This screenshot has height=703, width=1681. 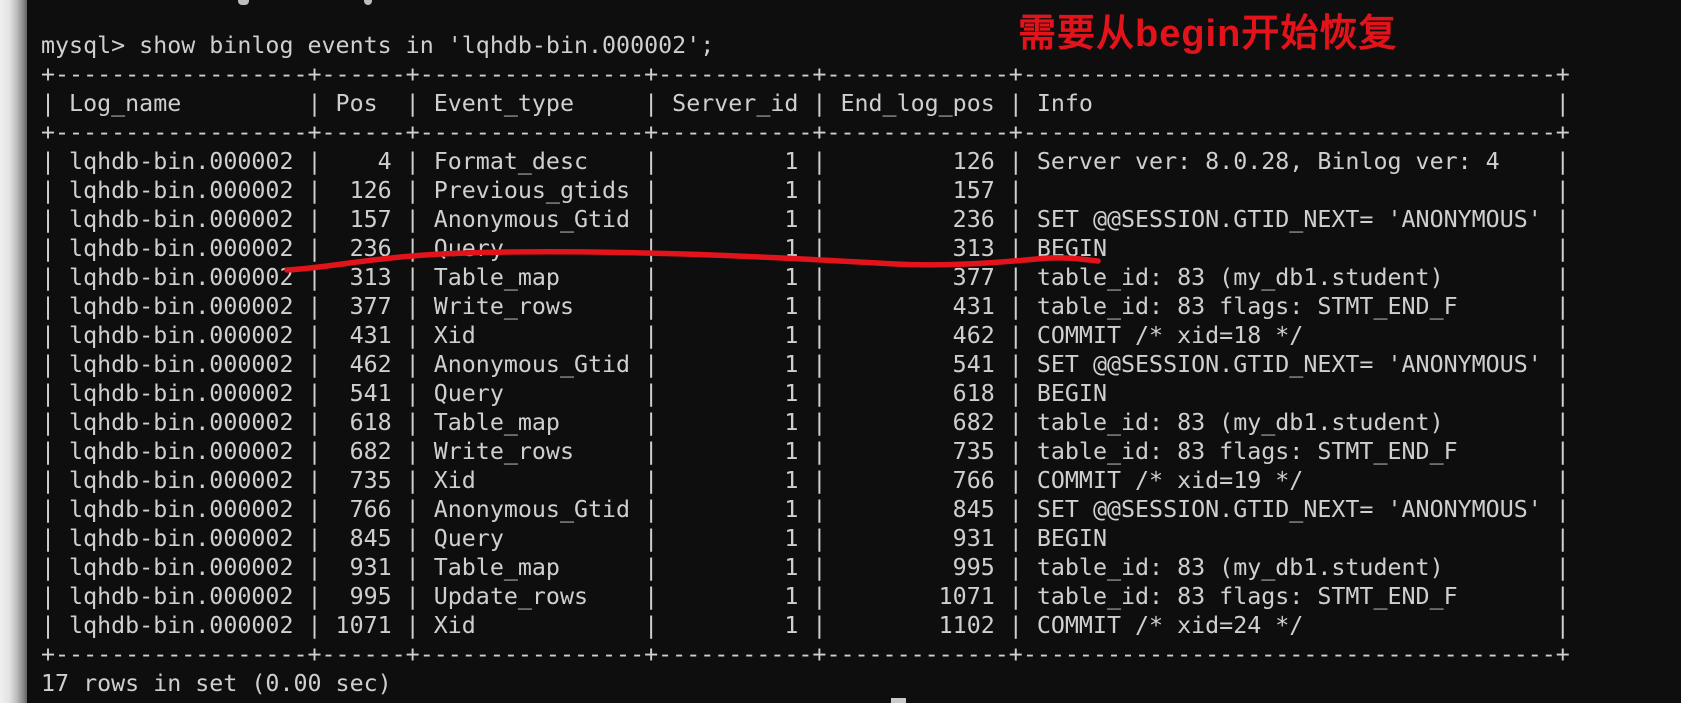 What do you see at coordinates (898, 700) in the screenshot?
I see `terminal-cursor-fragment` at bounding box center [898, 700].